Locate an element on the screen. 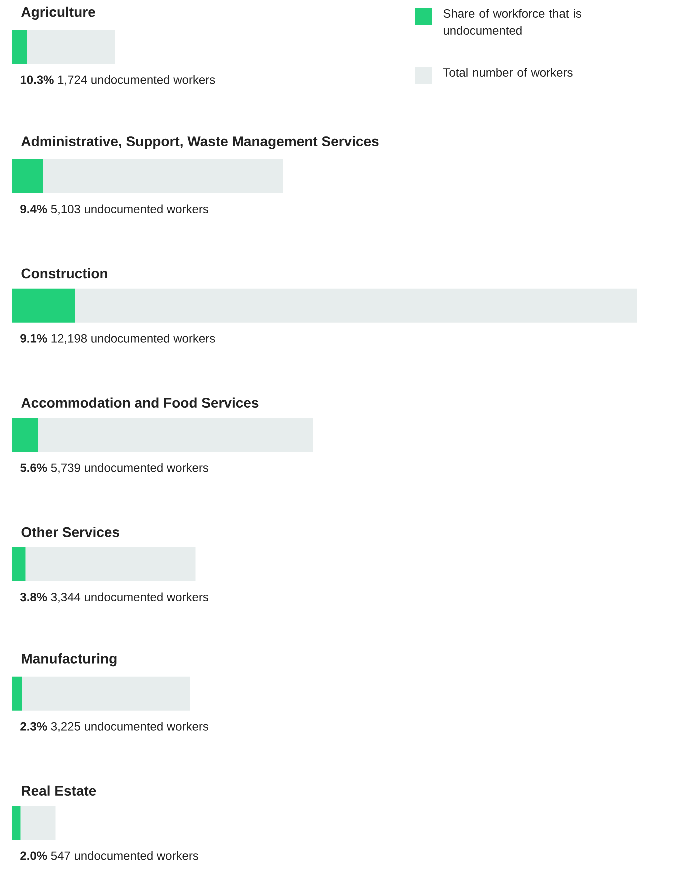  annotation: 9.4% 5,103 undocumented workers is located at coordinates (114, 209).